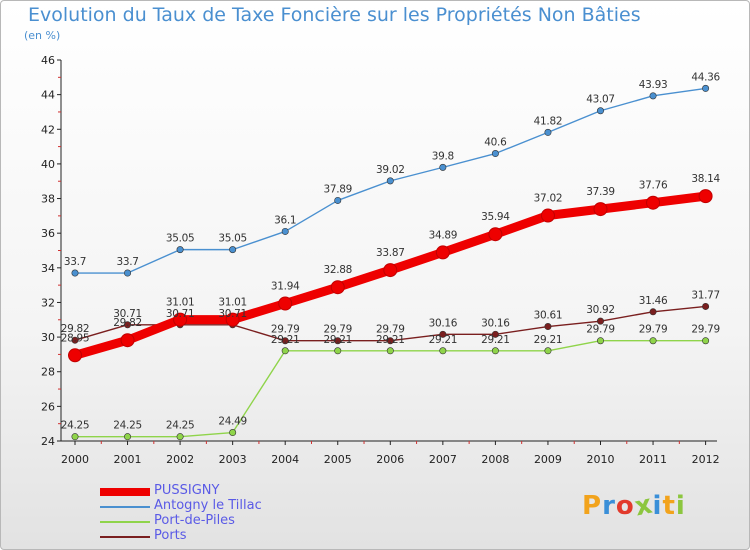 The image size is (750, 550). Describe the element at coordinates (495, 143) in the screenshot. I see `data-label-1-8: 40.6` at that location.